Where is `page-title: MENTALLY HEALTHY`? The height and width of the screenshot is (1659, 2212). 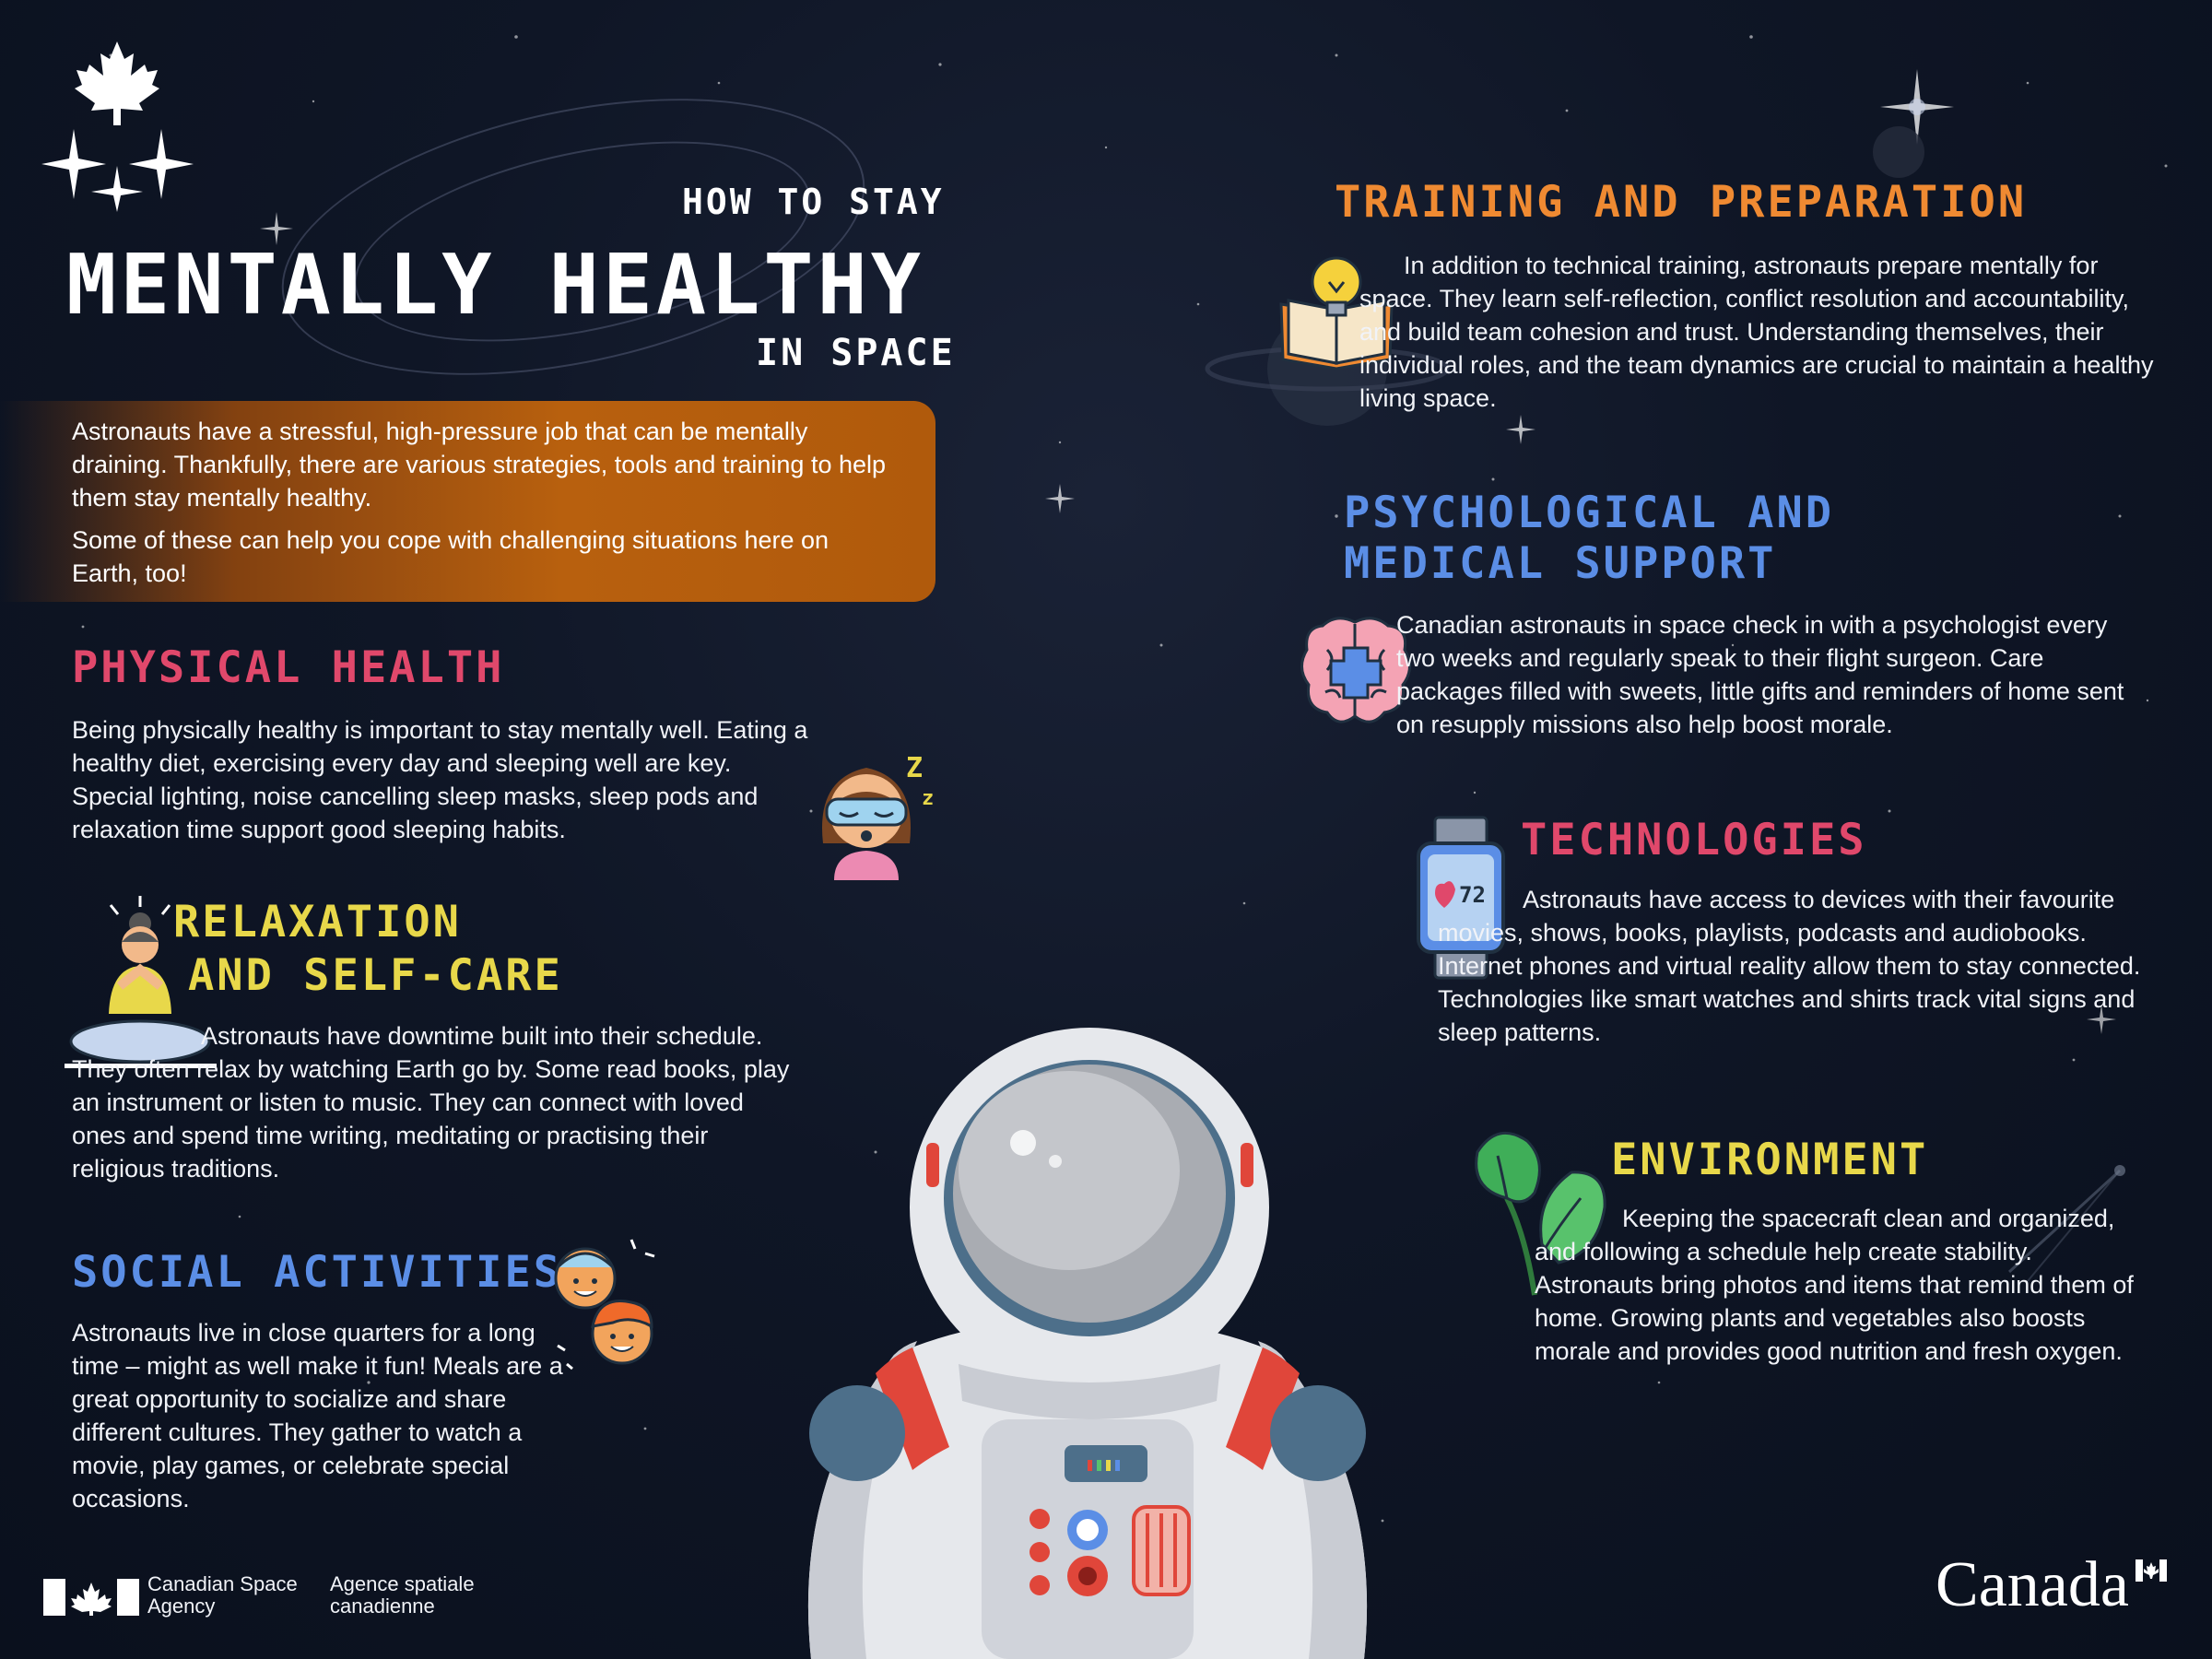
page-title: MENTALLY HEALTHY is located at coordinates (495, 285).